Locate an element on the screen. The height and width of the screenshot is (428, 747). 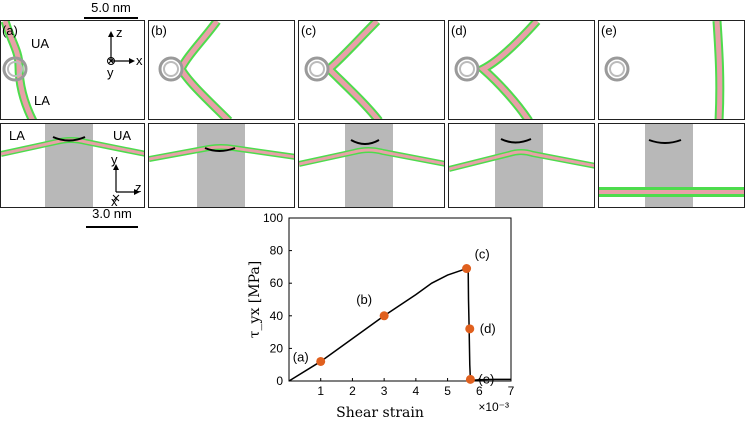
ua-label-bottom: UA is located at coordinates (122, 135).